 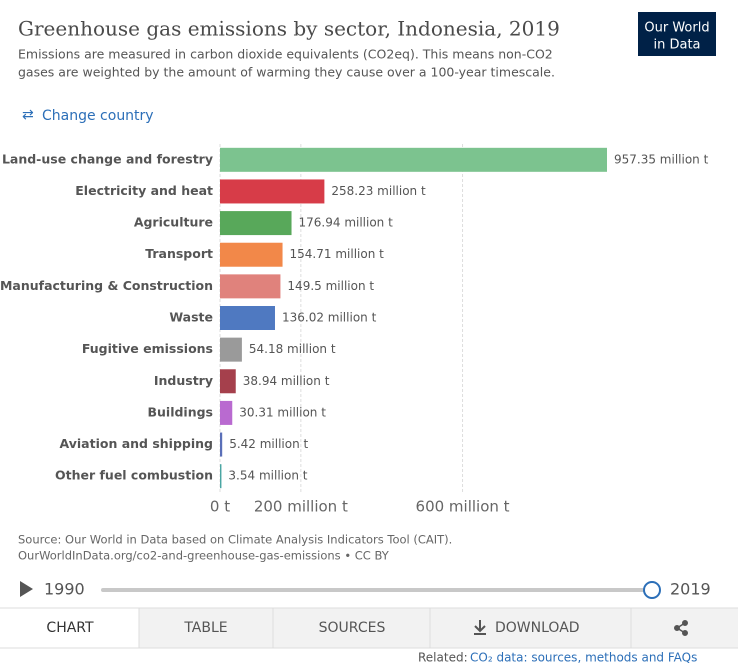 I want to click on category-label: Land-use change and forestry, so click(x=107, y=158).